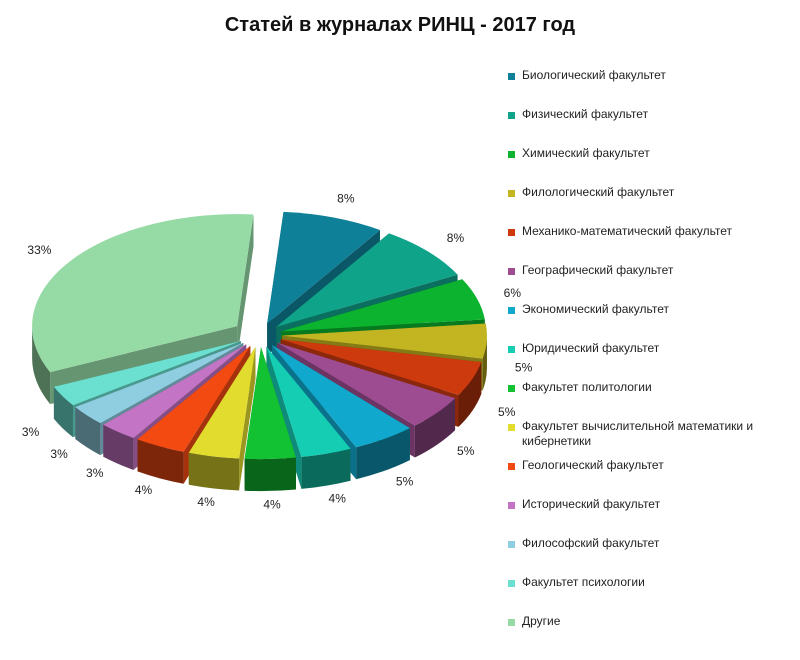 The height and width of the screenshot is (660, 800). I want to click on legend-label: Биологический факультет, so click(594, 75).